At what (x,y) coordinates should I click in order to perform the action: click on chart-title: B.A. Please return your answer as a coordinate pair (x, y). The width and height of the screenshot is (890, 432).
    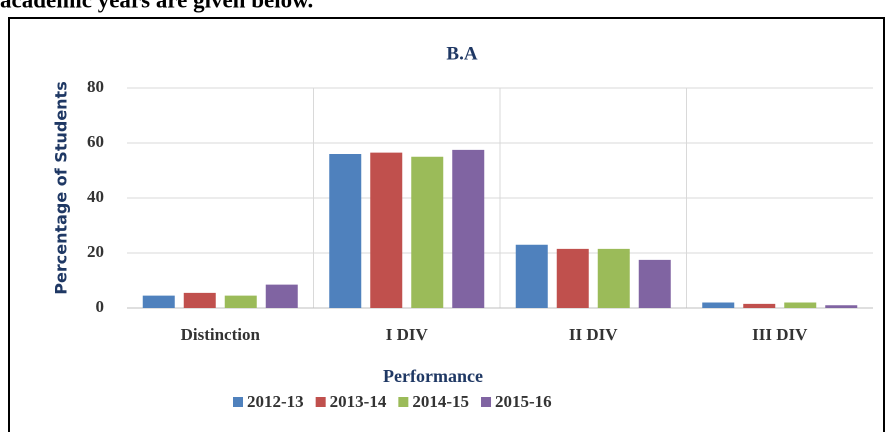
    Looking at the image, I should click on (461, 53).